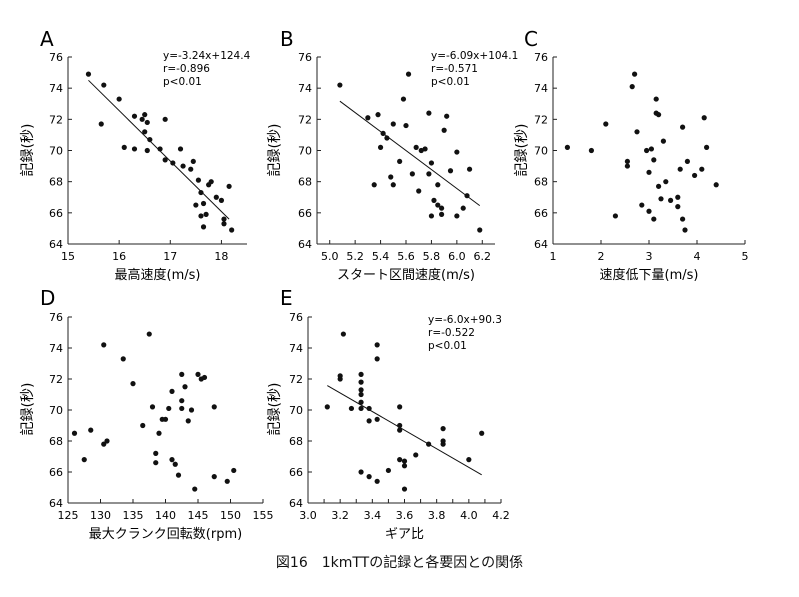  What do you see at coordinates (305, 57) in the screenshot?
I see `panel-b-y-tick-label: 76` at bounding box center [305, 57].